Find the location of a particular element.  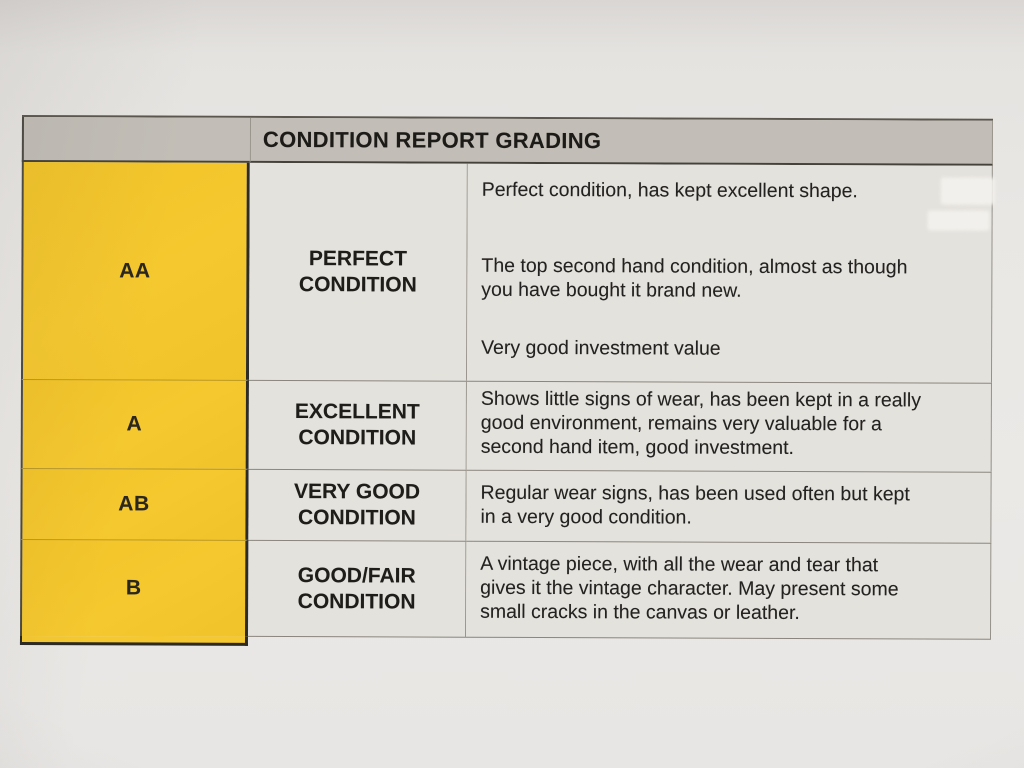

grade-cell-ab: AB is located at coordinates (134, 503).